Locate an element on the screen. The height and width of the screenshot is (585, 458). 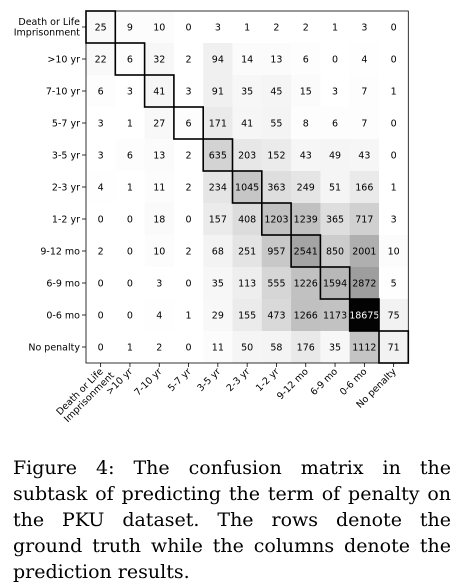
cell-value-r3-c9: 7 is located at coordinates (364, 124).